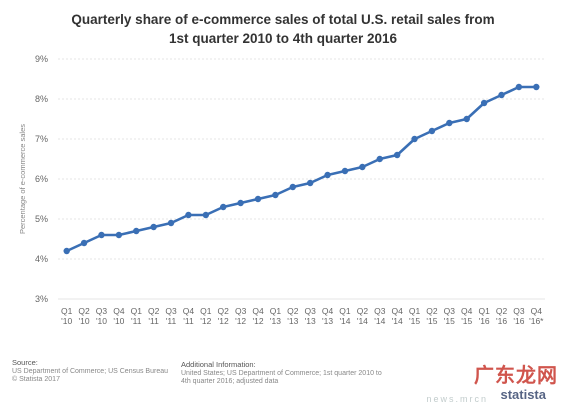  What do you see at coordinates (276, 316) in the screenshot?
I see `x-tick-label: Q1'13` at bounding box center [276, 316].